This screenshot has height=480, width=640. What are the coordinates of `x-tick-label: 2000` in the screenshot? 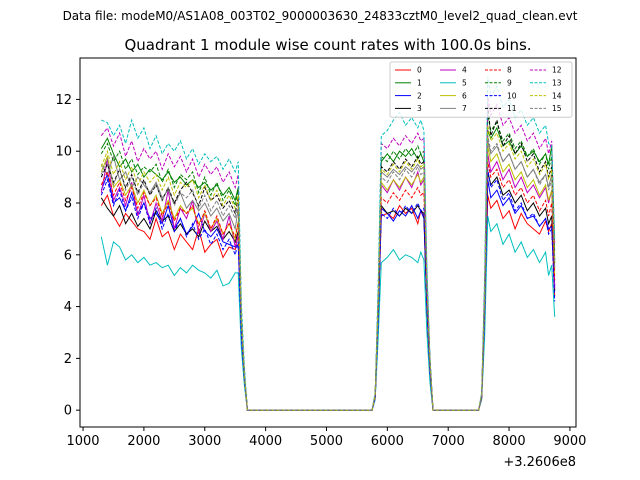 It's located at (143, 441).